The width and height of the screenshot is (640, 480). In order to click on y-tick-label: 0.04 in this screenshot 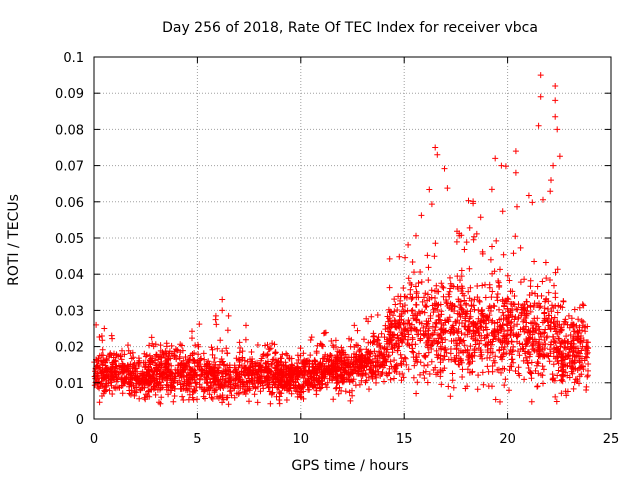, I will do `click(69, 275)`.